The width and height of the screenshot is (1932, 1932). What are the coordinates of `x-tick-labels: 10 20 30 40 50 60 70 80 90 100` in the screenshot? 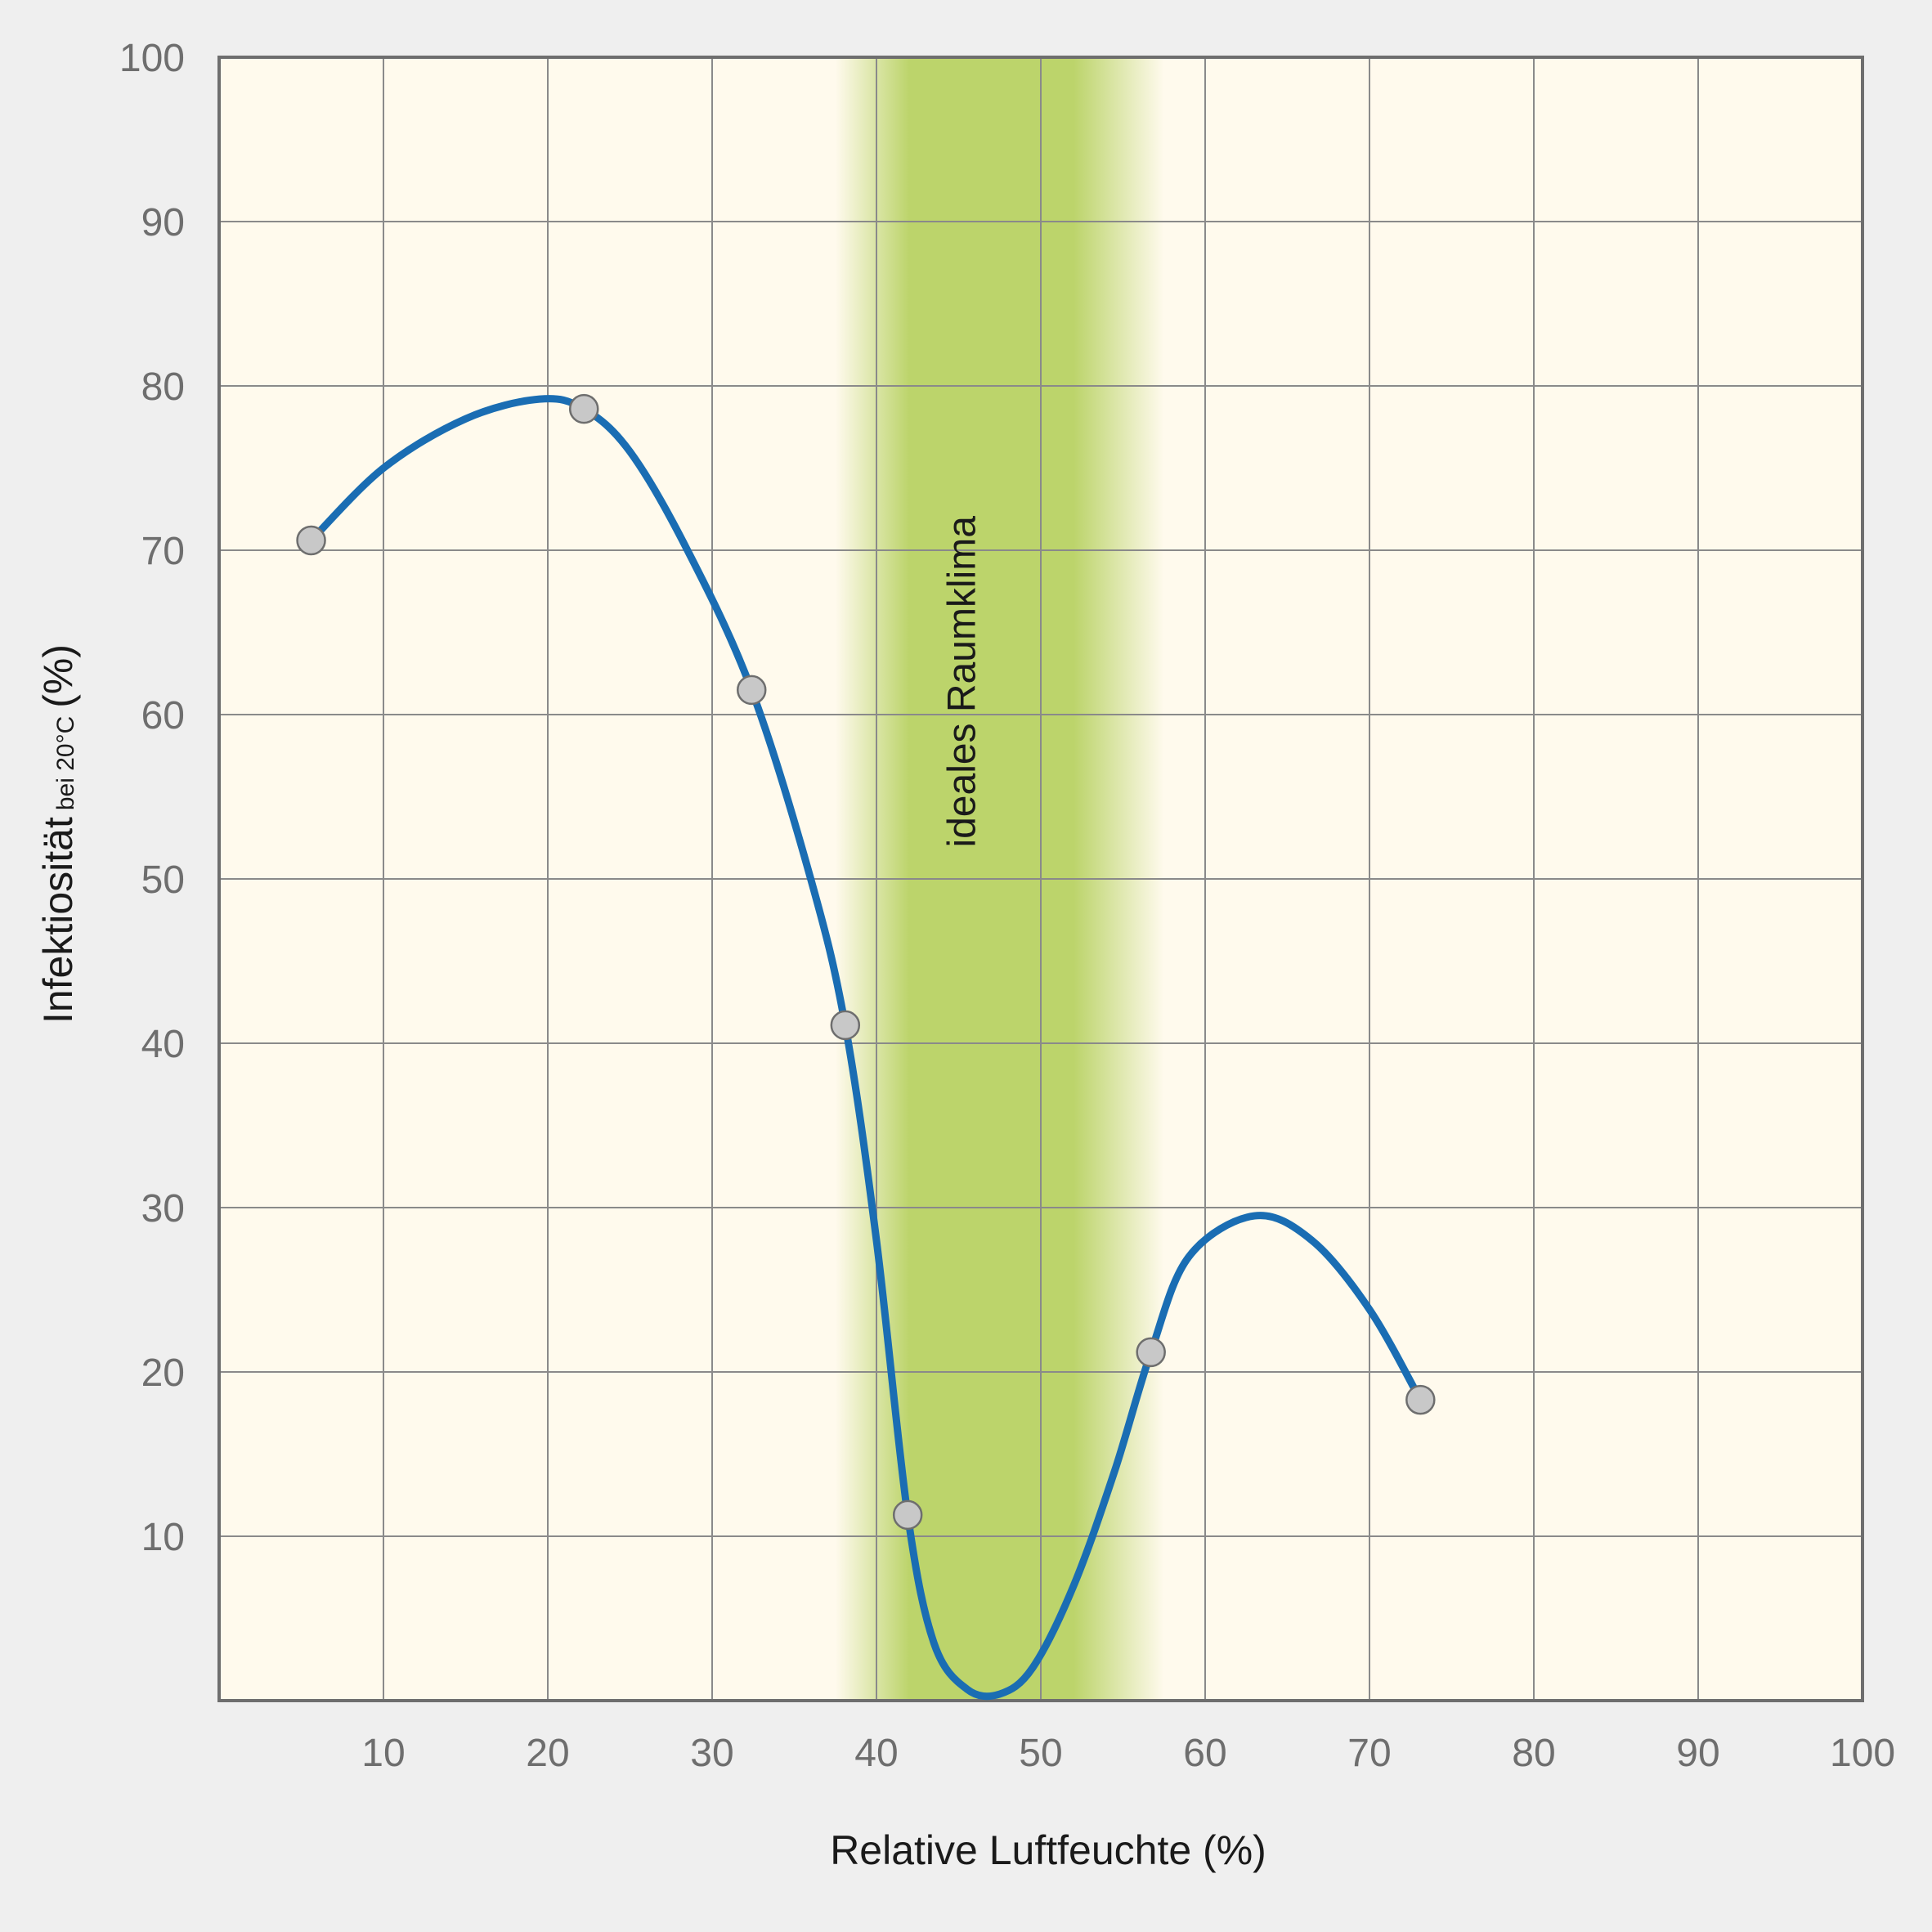 It's located at (1128, 1754).